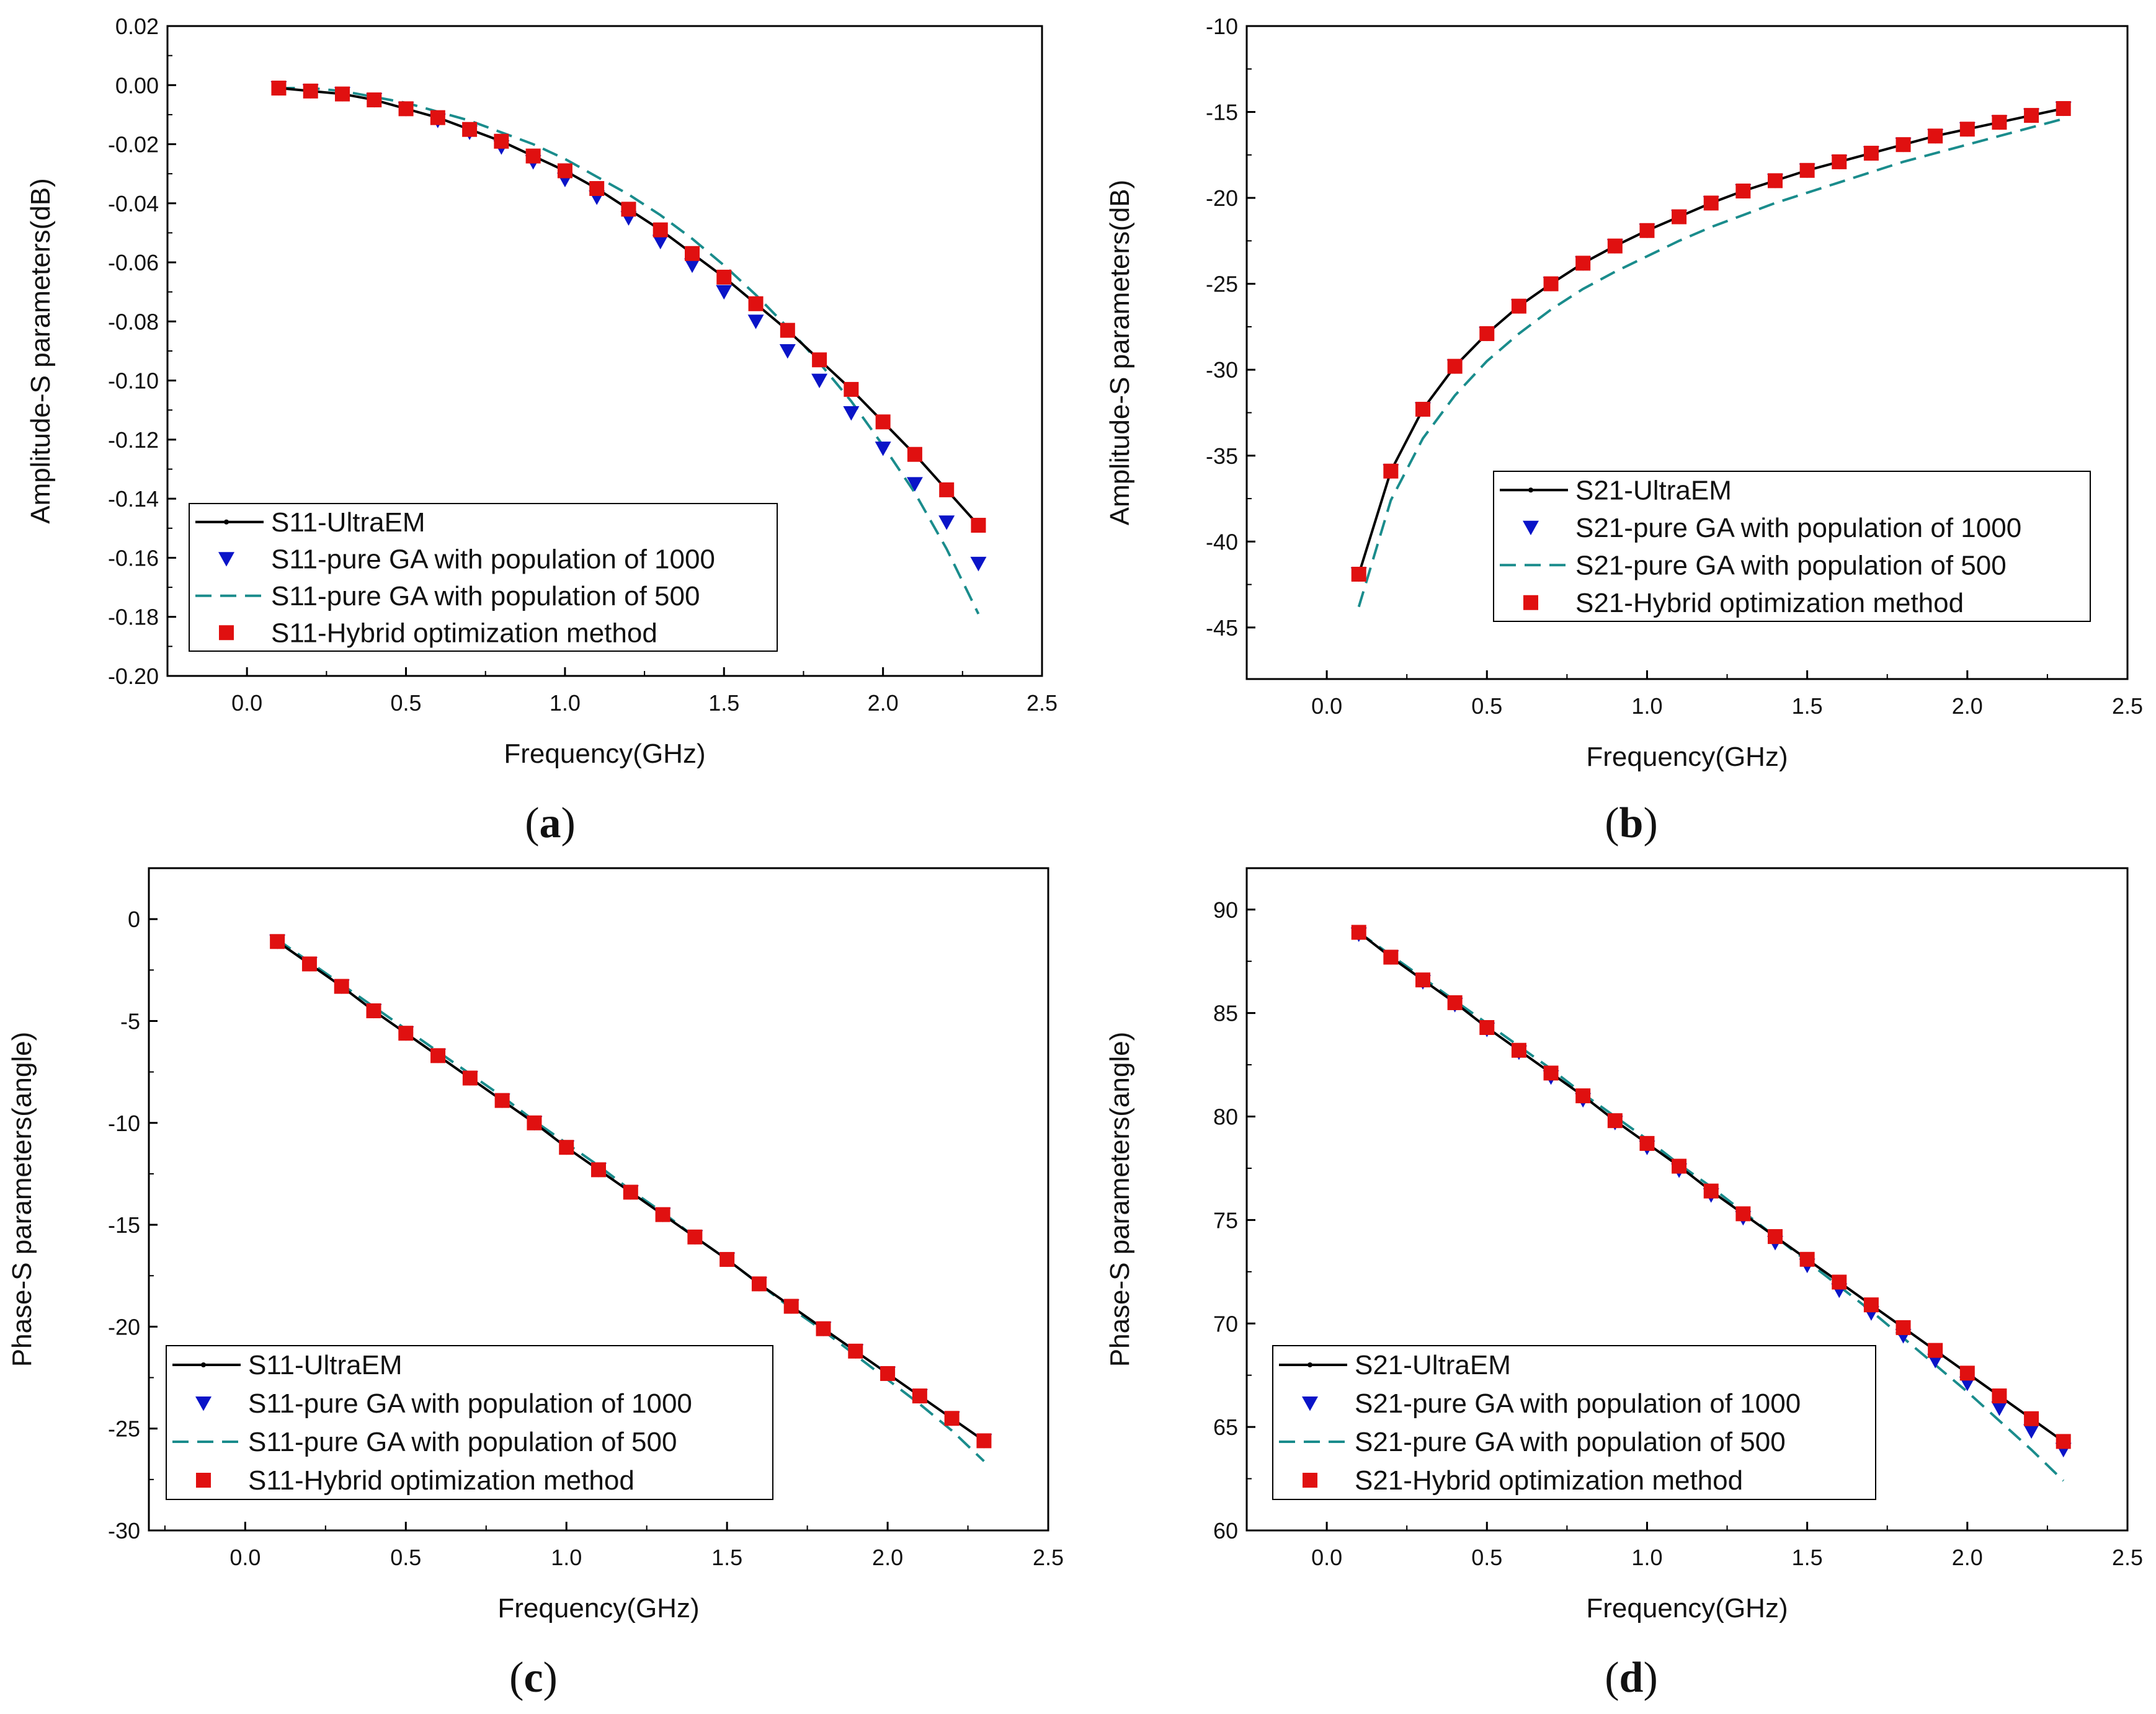  I want to click on plot-area, so click(1711, 355).